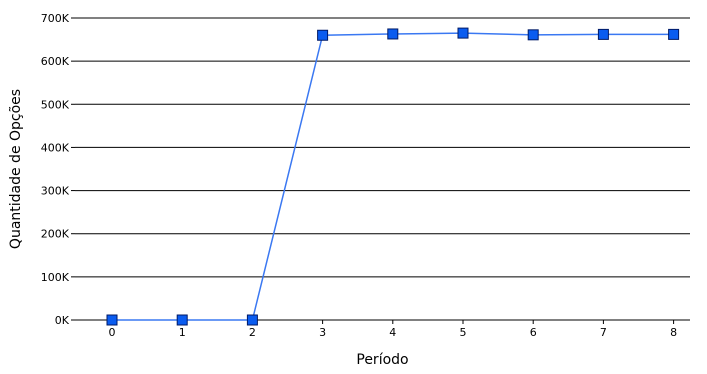 The width and height of the screenshot is (707, 374). What do you see at coordinates (463, 332) in the screenshot?
I see `x-tick-label: 5` at bounding box center [463, 332].